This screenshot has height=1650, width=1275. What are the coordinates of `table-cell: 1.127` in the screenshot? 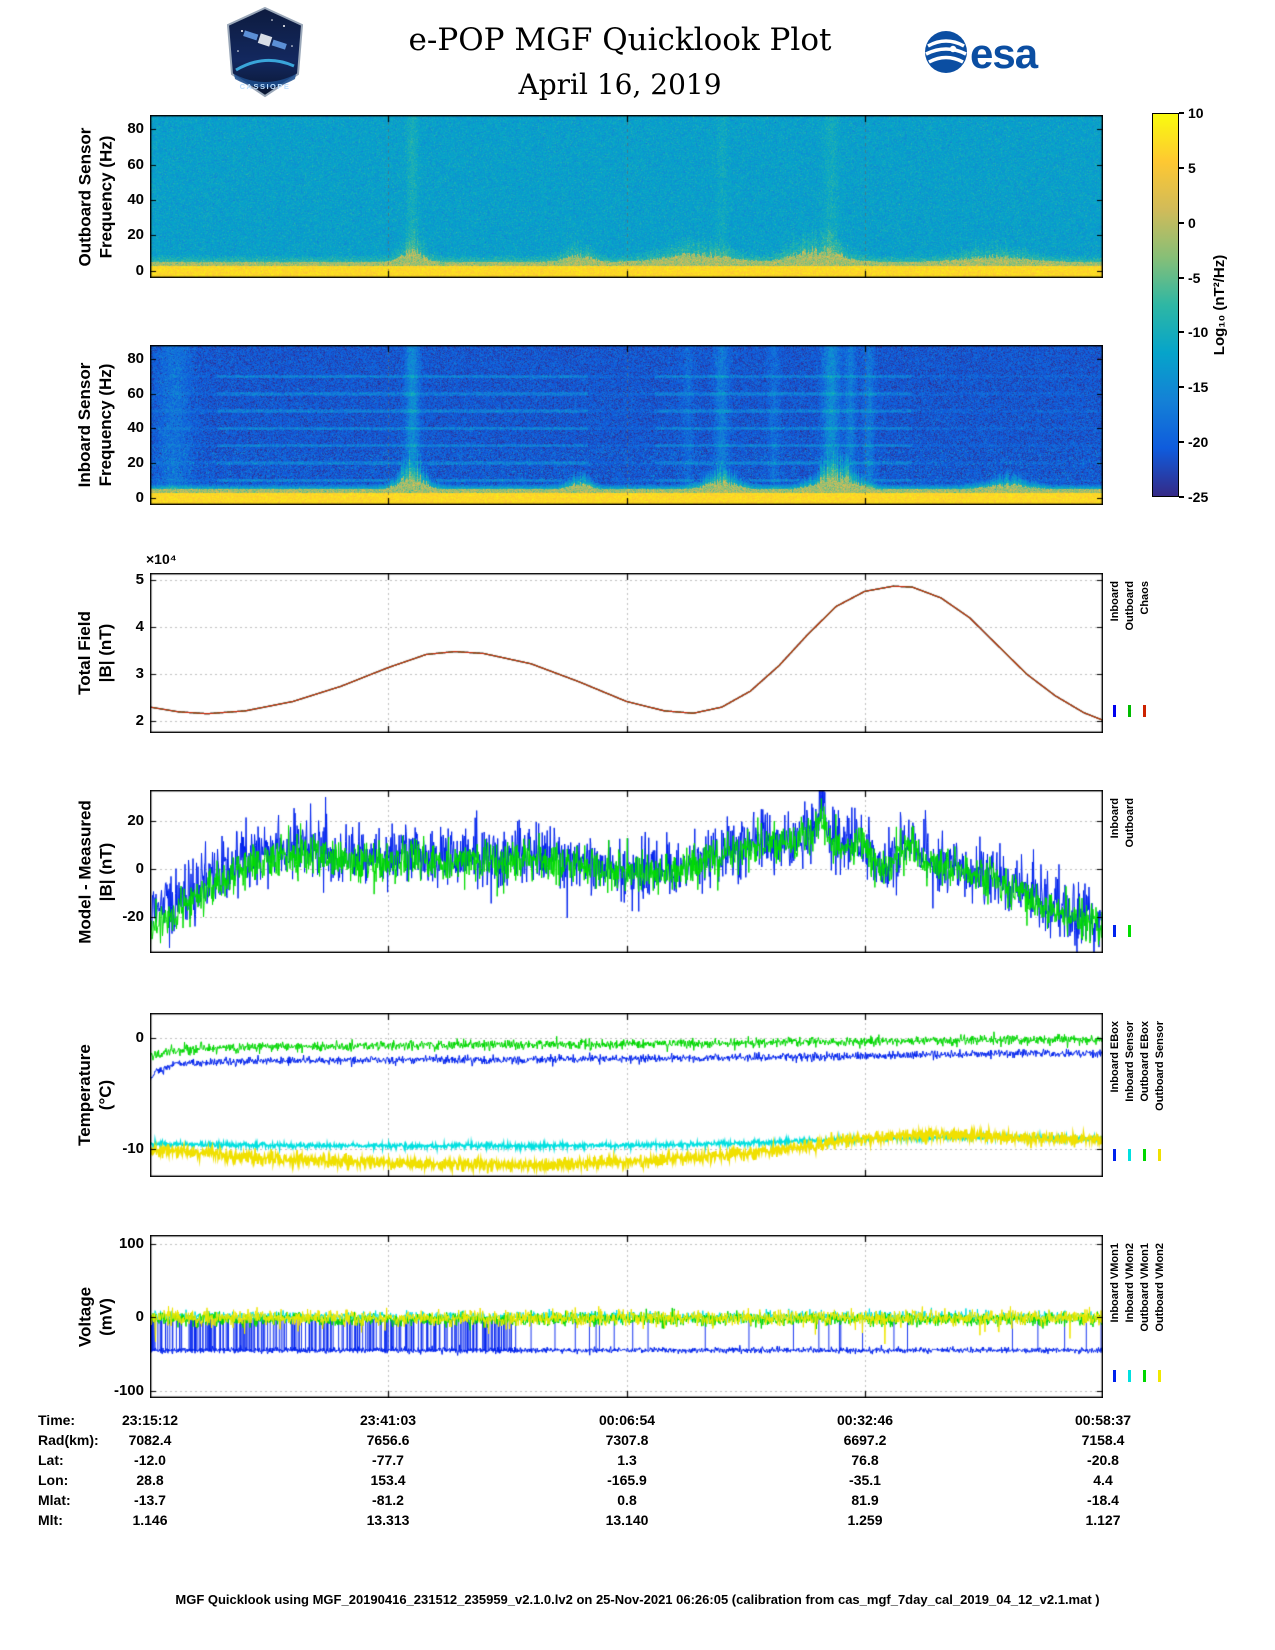 It's located at (1103, 1520).